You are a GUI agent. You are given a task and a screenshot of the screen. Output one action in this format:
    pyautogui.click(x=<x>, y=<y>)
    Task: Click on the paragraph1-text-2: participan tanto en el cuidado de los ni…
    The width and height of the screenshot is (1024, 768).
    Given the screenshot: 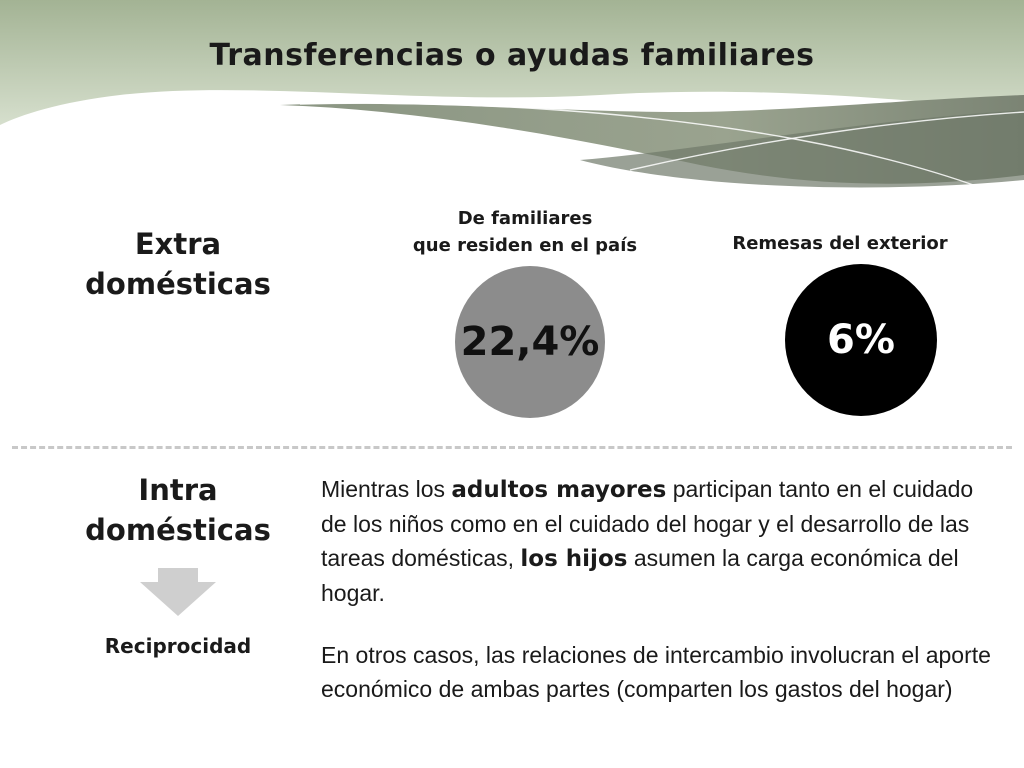 What is the action you would take?
    pyautogui.click(x=647, y=523)
    